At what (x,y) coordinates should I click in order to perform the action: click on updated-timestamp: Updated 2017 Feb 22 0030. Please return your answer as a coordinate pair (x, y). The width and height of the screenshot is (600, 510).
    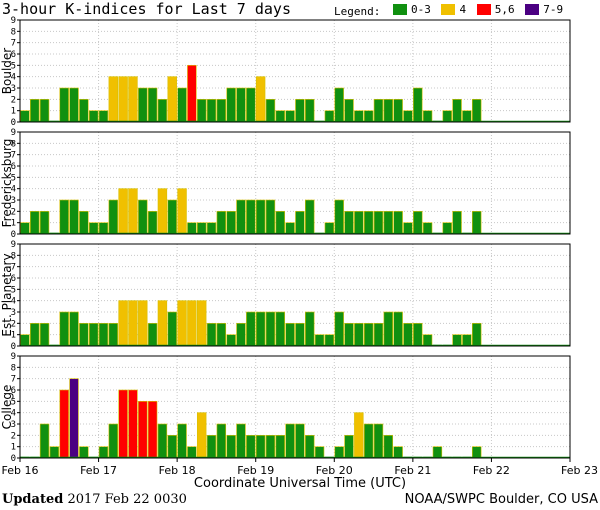
    Looking at the image, I should click on (94, 499).